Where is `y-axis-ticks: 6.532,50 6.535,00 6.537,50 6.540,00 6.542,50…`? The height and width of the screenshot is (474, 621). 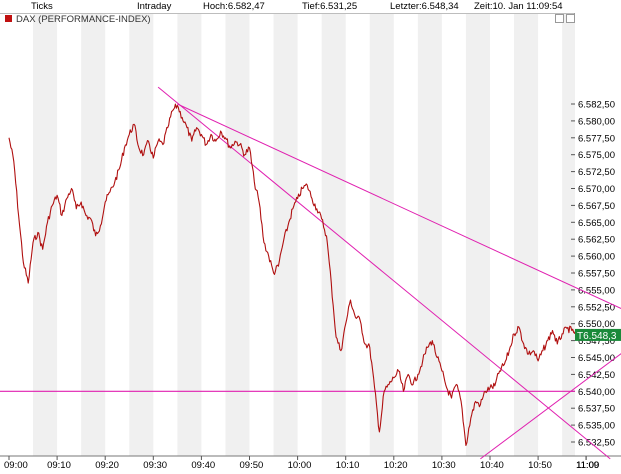 y-axis-ticks: 6.532,50 6.535,00 6.537,50 6.540,00 6.542,50… is located at coordinates (593, 274).